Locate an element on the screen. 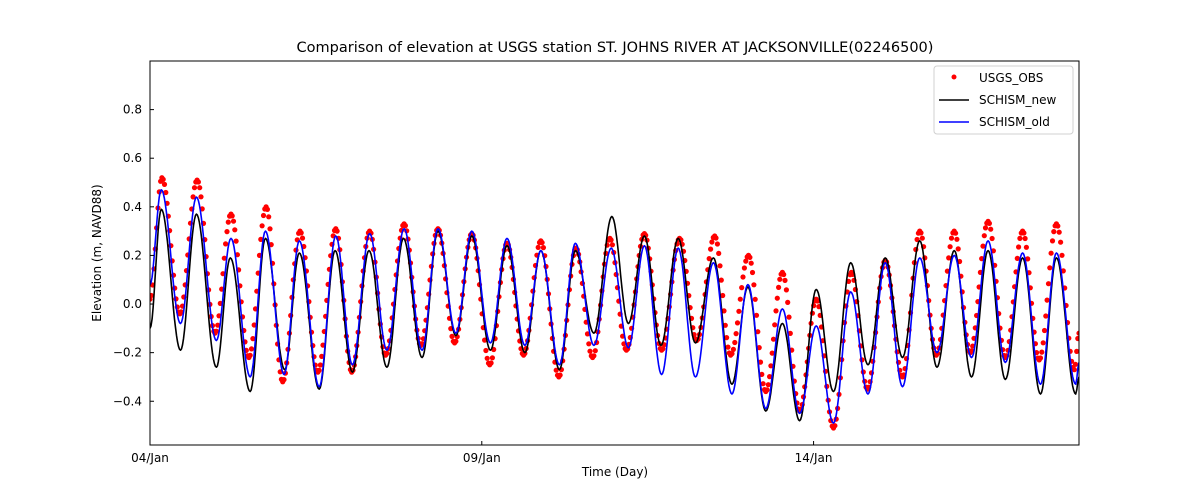 The height and width of the screenshot is (500, 1200). legend-item-usgs-obs: USGS_OBS is located at coordinates (997, 78).